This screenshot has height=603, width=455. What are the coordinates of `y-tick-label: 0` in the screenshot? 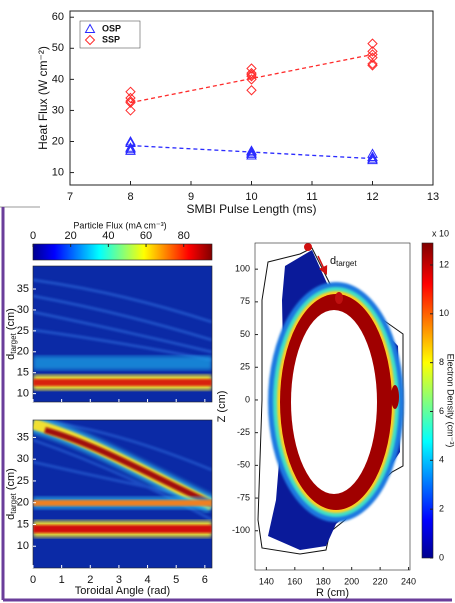 It's located at (247, 399).